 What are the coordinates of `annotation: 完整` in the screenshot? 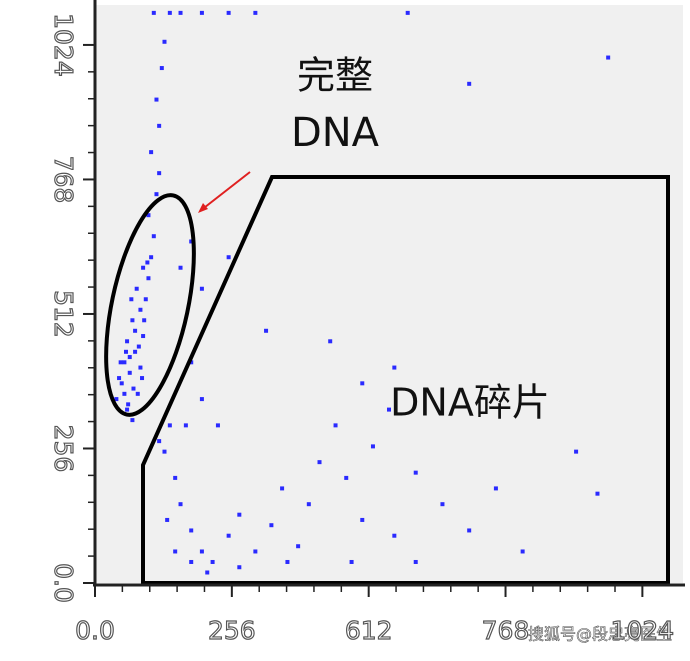 It's located at (335, 76).